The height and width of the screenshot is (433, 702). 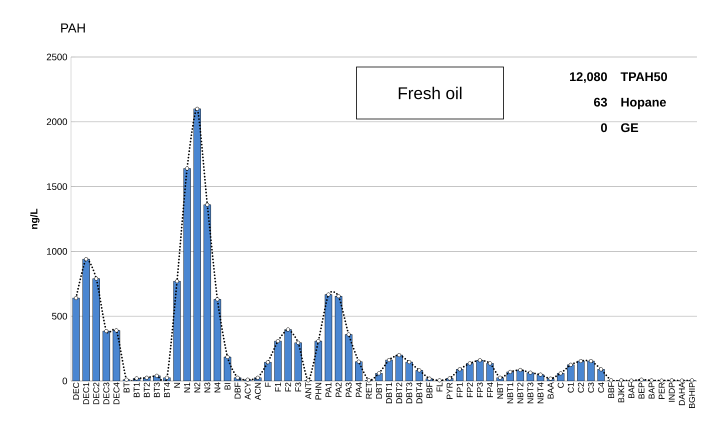 I want to click on annotation: 63, so click(x=601, y=102).